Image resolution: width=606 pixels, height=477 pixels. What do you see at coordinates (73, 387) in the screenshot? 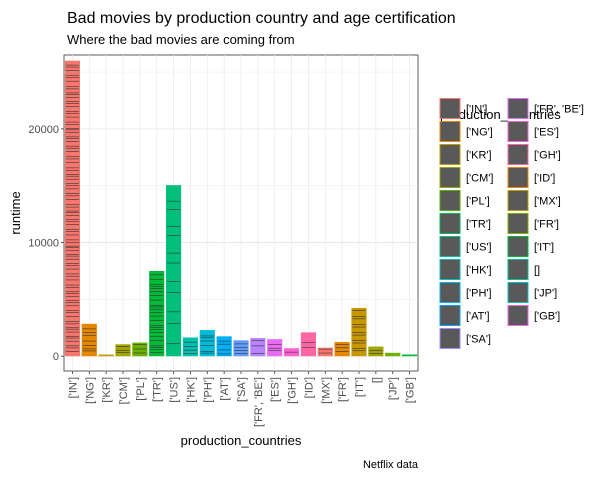
I see `x-tick-label: ['IN']` at bounding box center [73, 387].